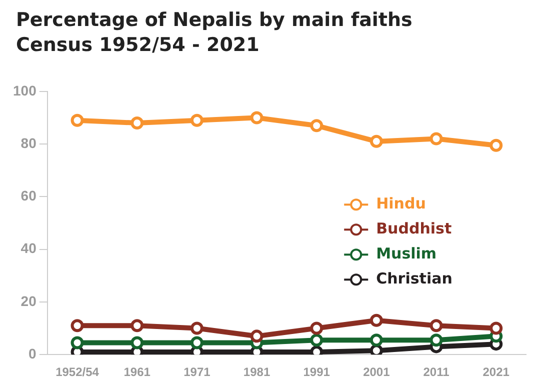  What do you see at coordinates (414, 228) in the screenshot?
I see `legend-label: Buddhist` at bounding box center [414, 228].